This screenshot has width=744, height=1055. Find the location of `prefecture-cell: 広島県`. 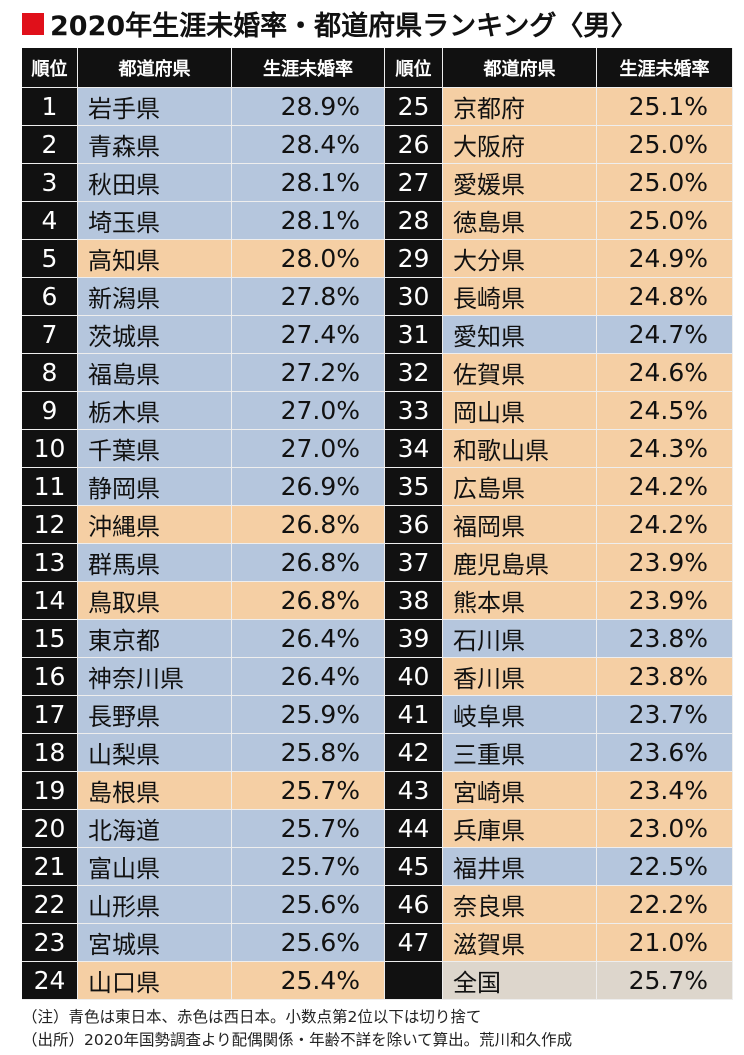

prefecture-cell: 広島県 is located at coordinates (520, 487).